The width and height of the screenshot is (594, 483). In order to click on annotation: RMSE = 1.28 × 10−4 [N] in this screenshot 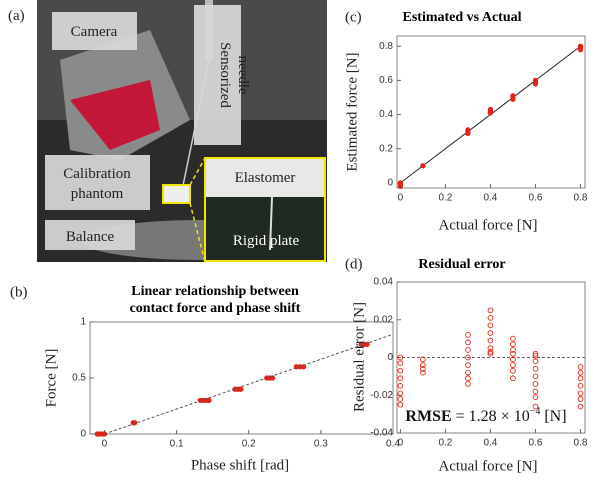, I will do `click(485, 415)`.